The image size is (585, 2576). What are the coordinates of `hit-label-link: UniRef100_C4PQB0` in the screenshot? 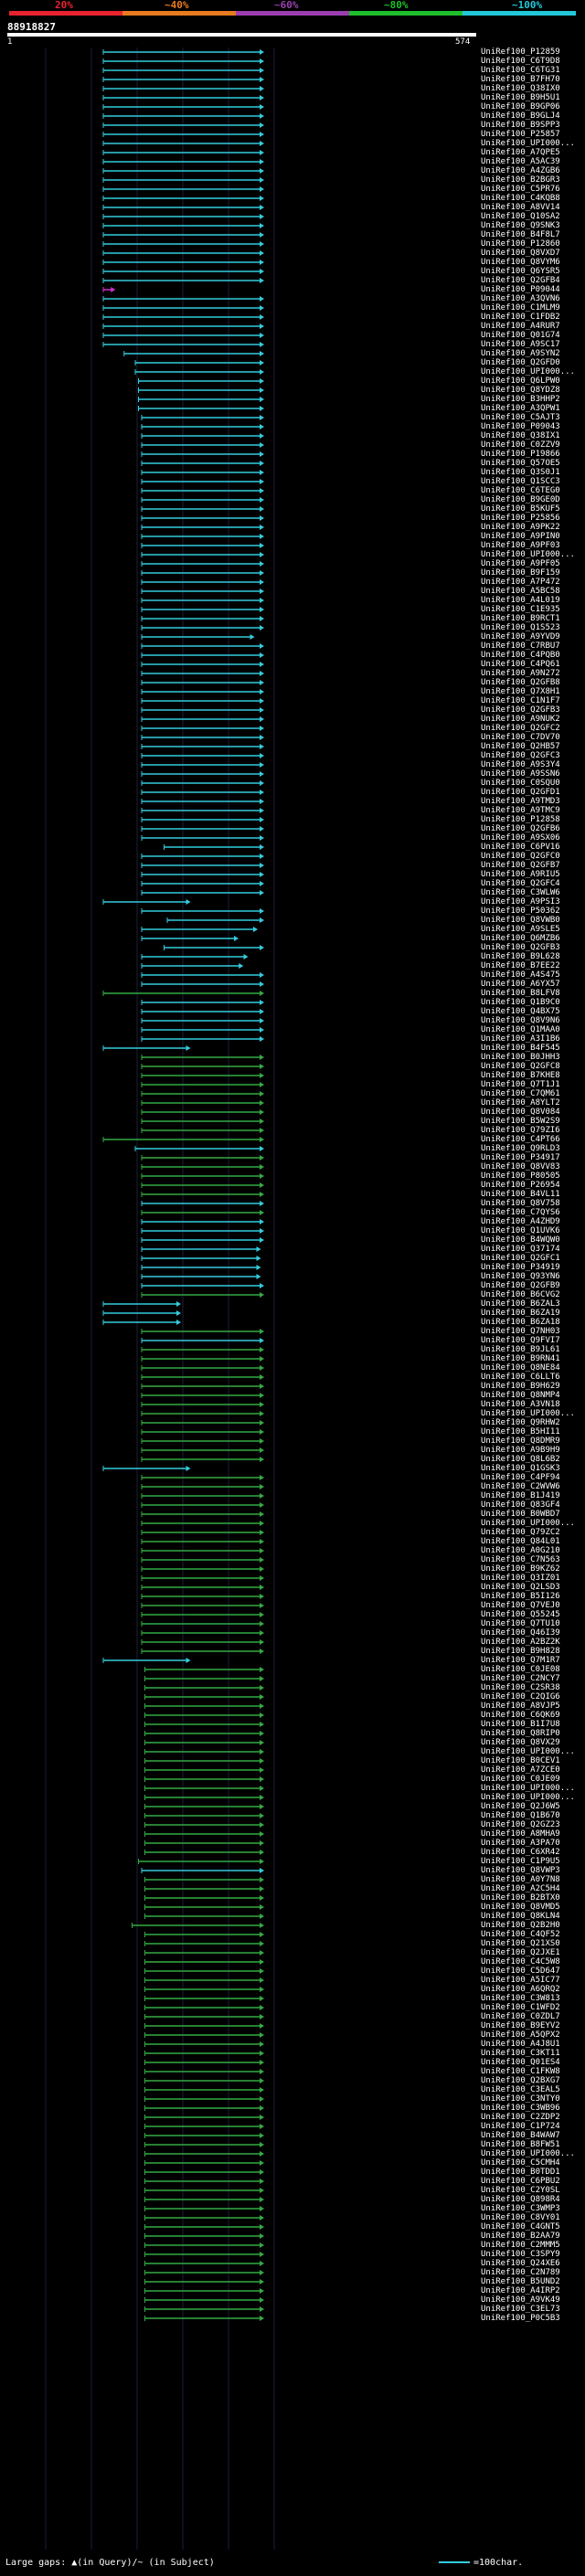 It's located at (520, 655).